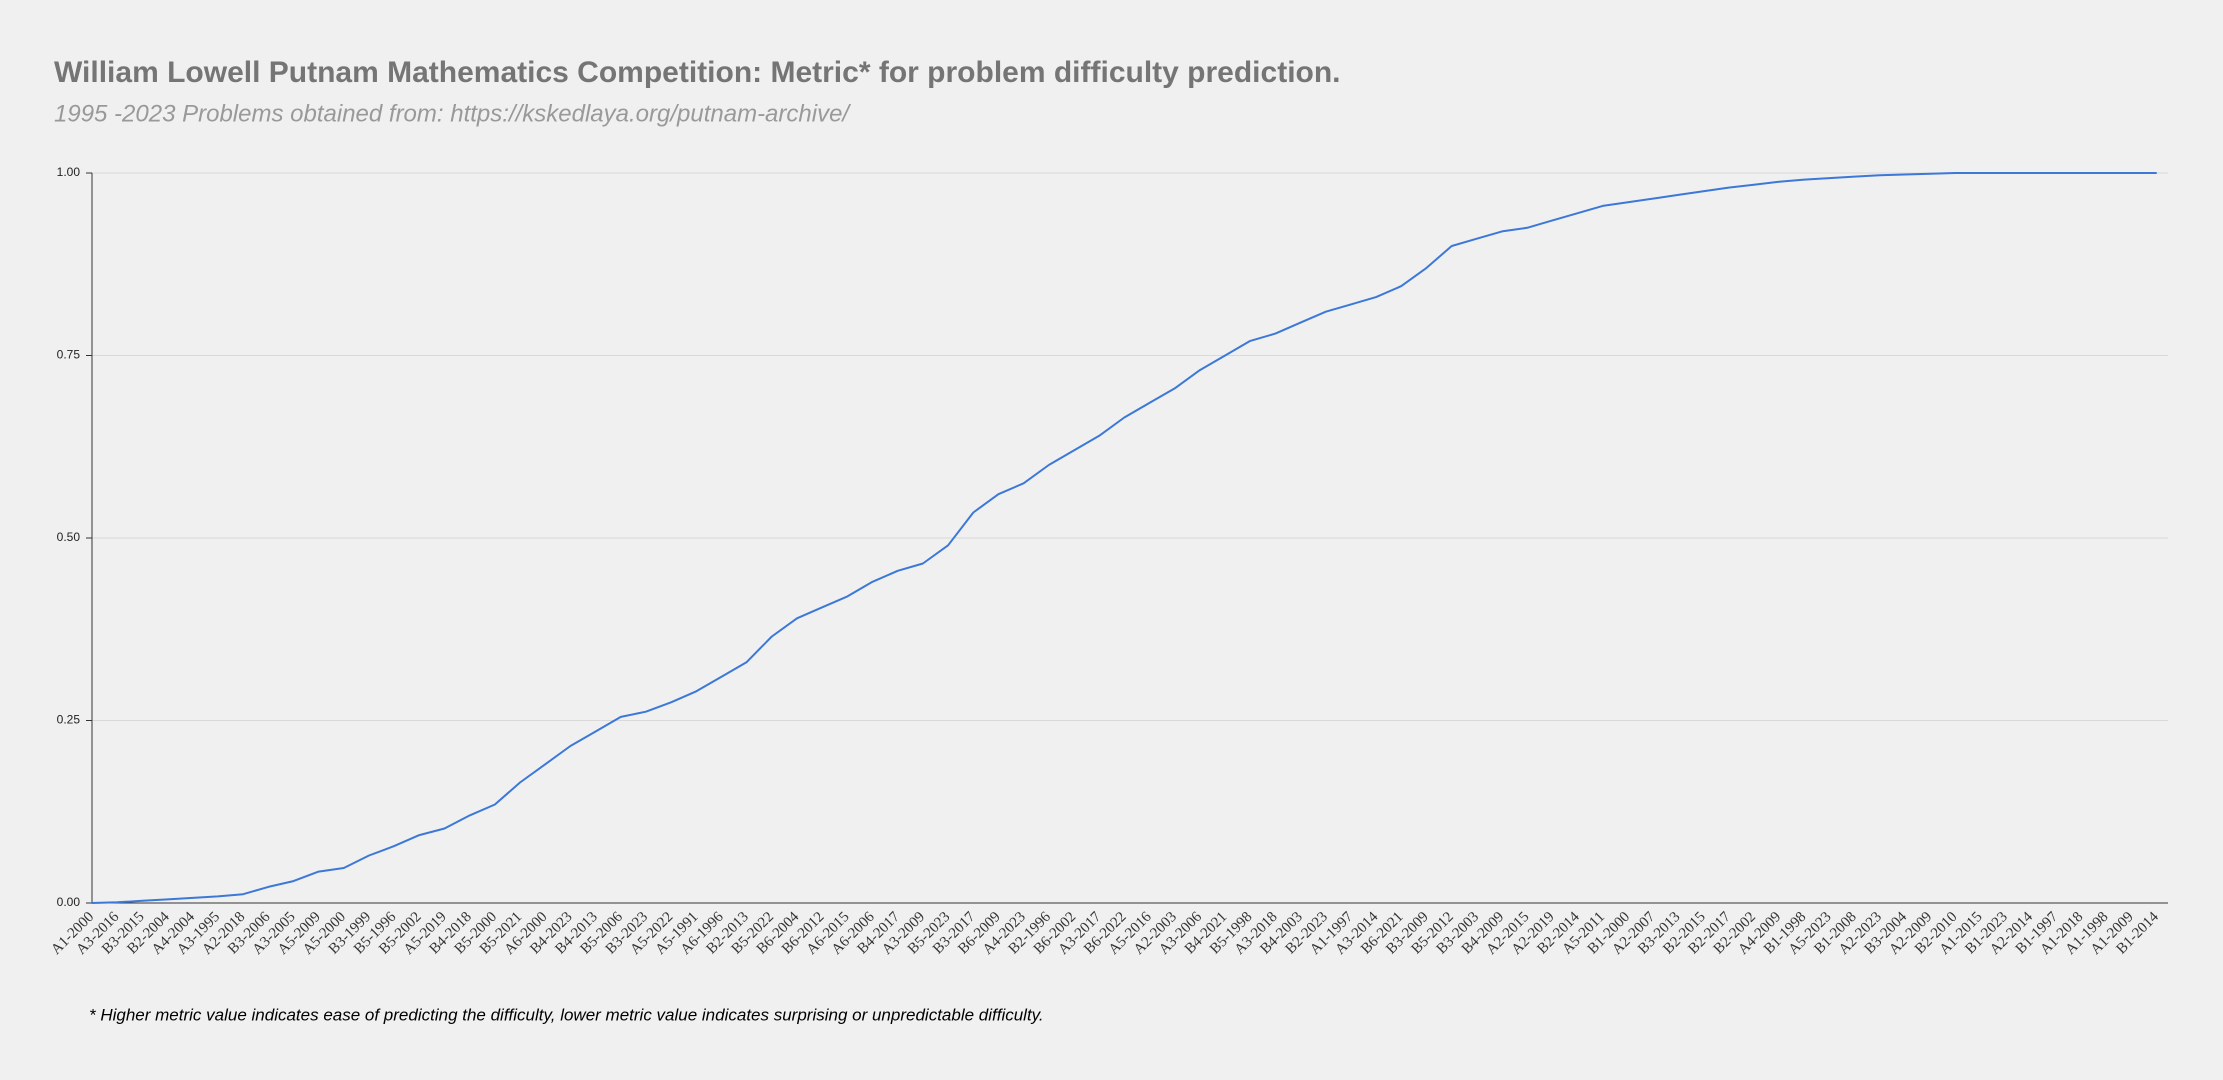  What do you see at coordinates (69, 537) in the screenshot?
I see `y-tick-label: 0.50` at bounding box center [69, 537].